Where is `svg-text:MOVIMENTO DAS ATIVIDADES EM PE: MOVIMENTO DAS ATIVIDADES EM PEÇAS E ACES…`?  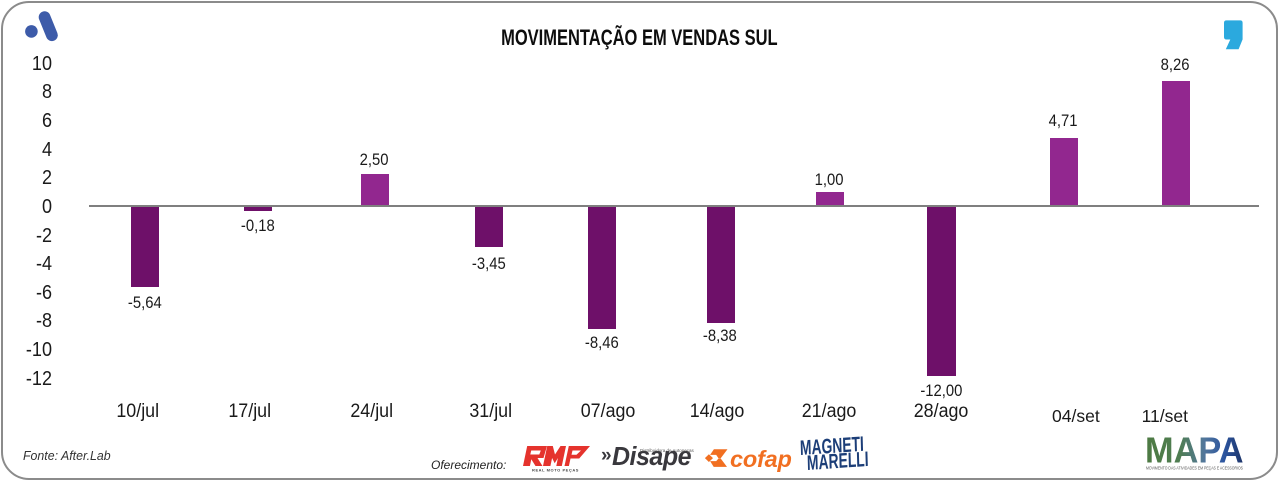 svg-text:MOVIMENTO DAS ATIVIDADES EM PE: MOVIMENTO DAS ATIVIDADES EM PEÇAS E ACES… is located at coordinates (1194, 468).